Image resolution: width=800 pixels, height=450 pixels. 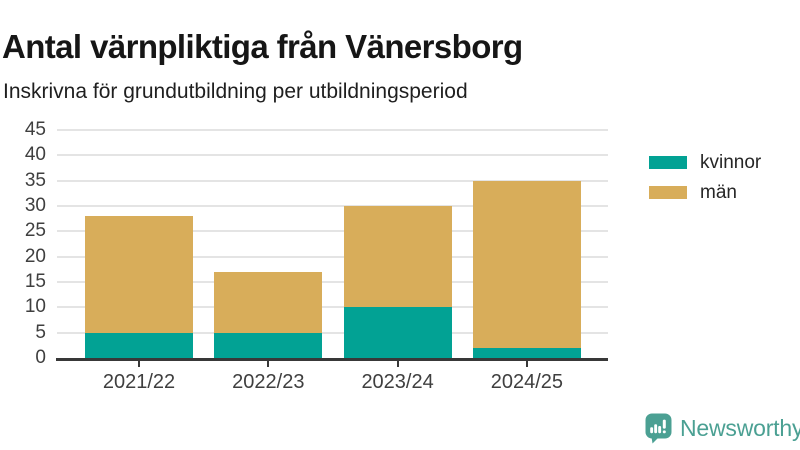 What do you see at coordinates (35, 231) in the screenshot?
I see `y-axis-tick-label: 25` at bounding box center [35, 231].